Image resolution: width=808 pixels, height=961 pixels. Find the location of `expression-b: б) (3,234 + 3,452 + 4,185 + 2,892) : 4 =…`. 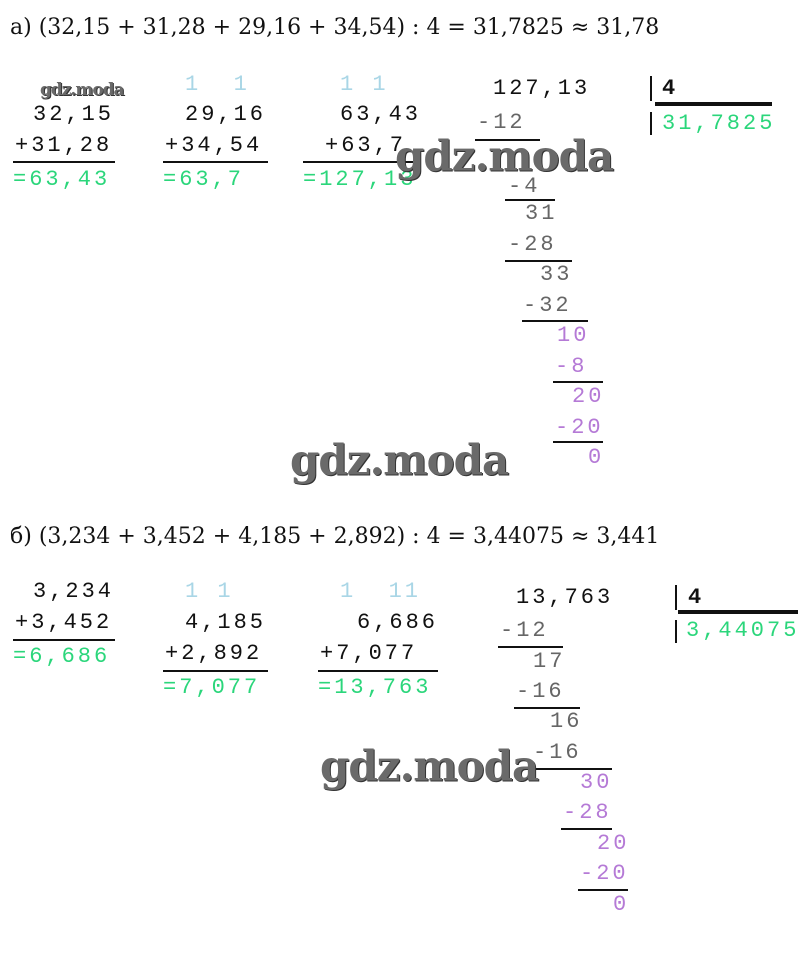

expression-b: б) (3,234 + 3,452 + 4,185 + 2,892) : 4 =… is located at coordinates (335, 536).